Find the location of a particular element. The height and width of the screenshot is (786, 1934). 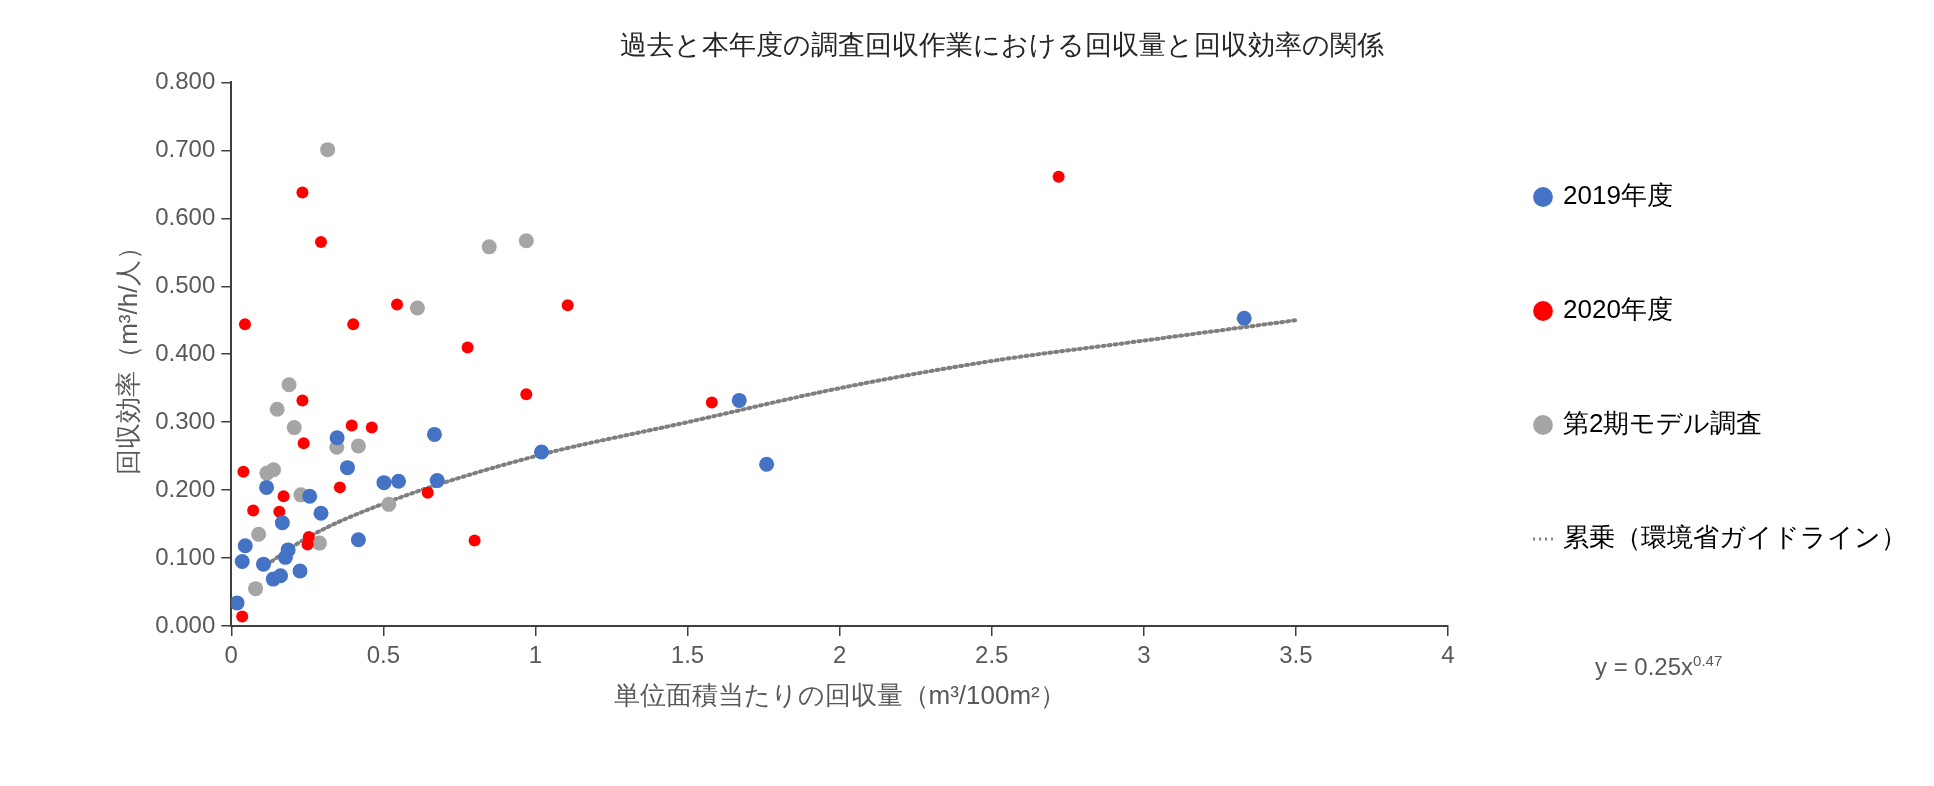

y-tick-label: 0.500 is located at coordinates (185, 284).